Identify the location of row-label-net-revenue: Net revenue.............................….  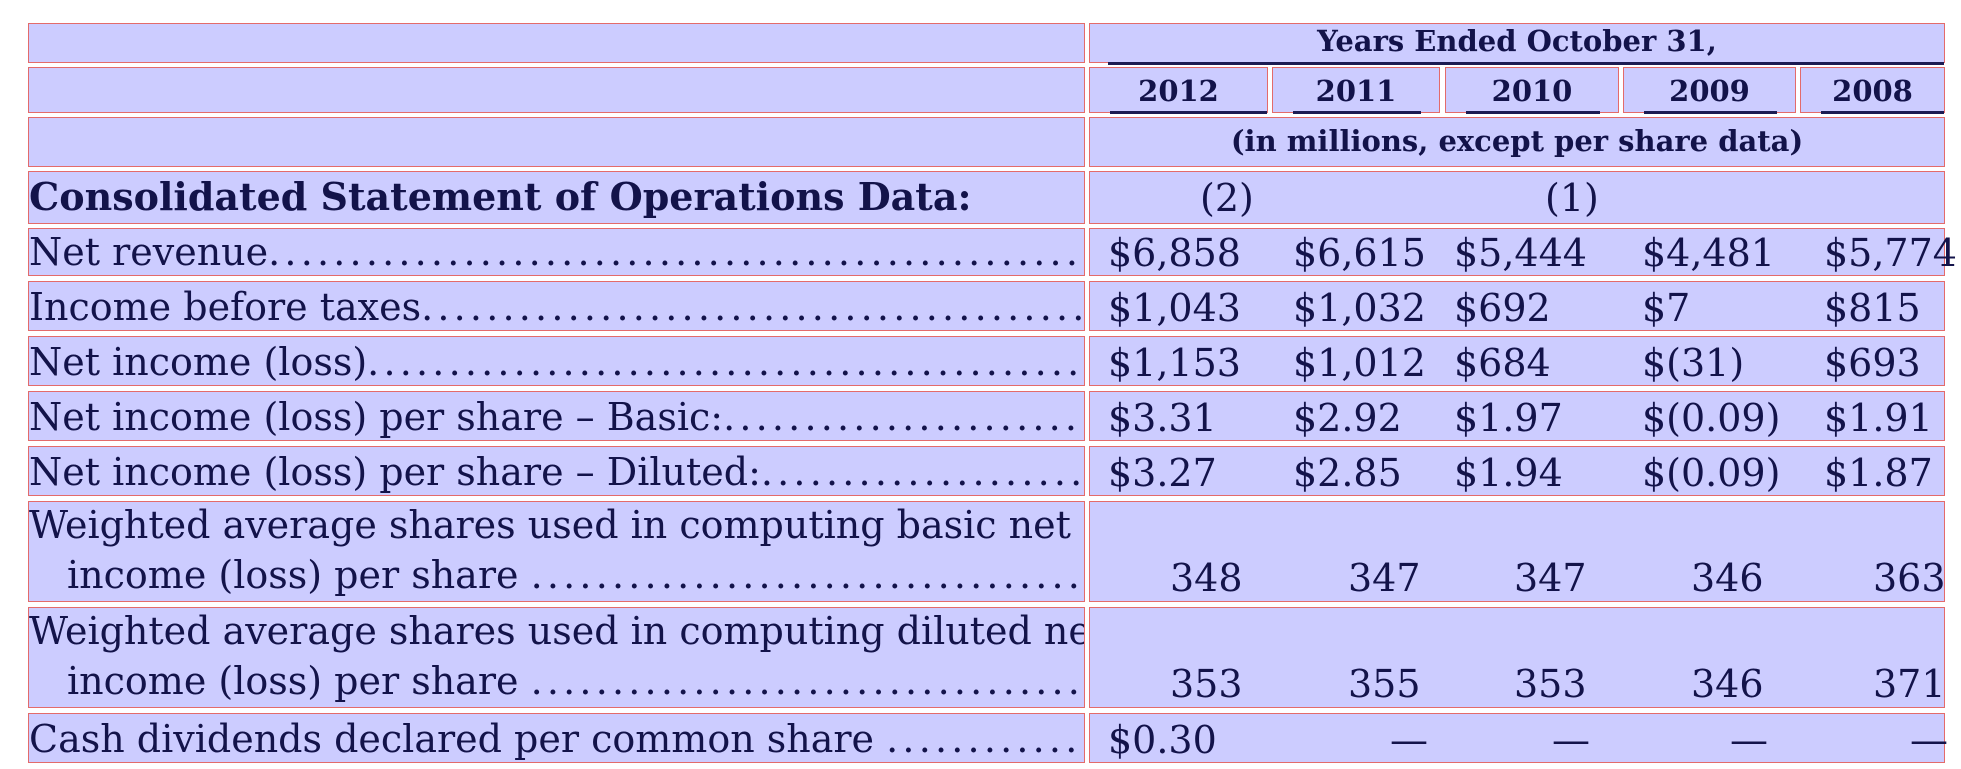
(556, 252).